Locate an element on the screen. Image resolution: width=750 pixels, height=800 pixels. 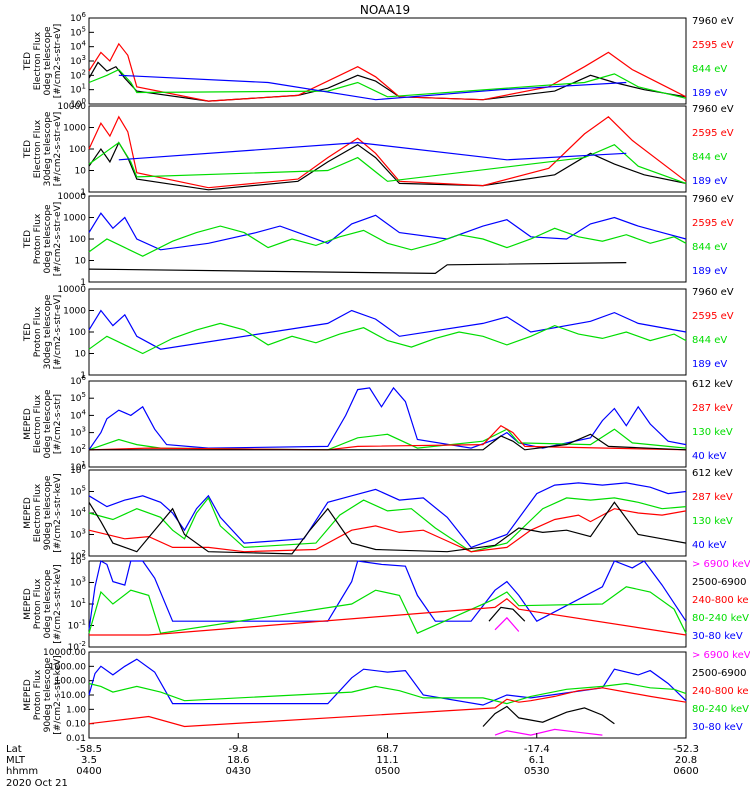
y-tick-label: 1.00 is located at coordinates (76, 710).